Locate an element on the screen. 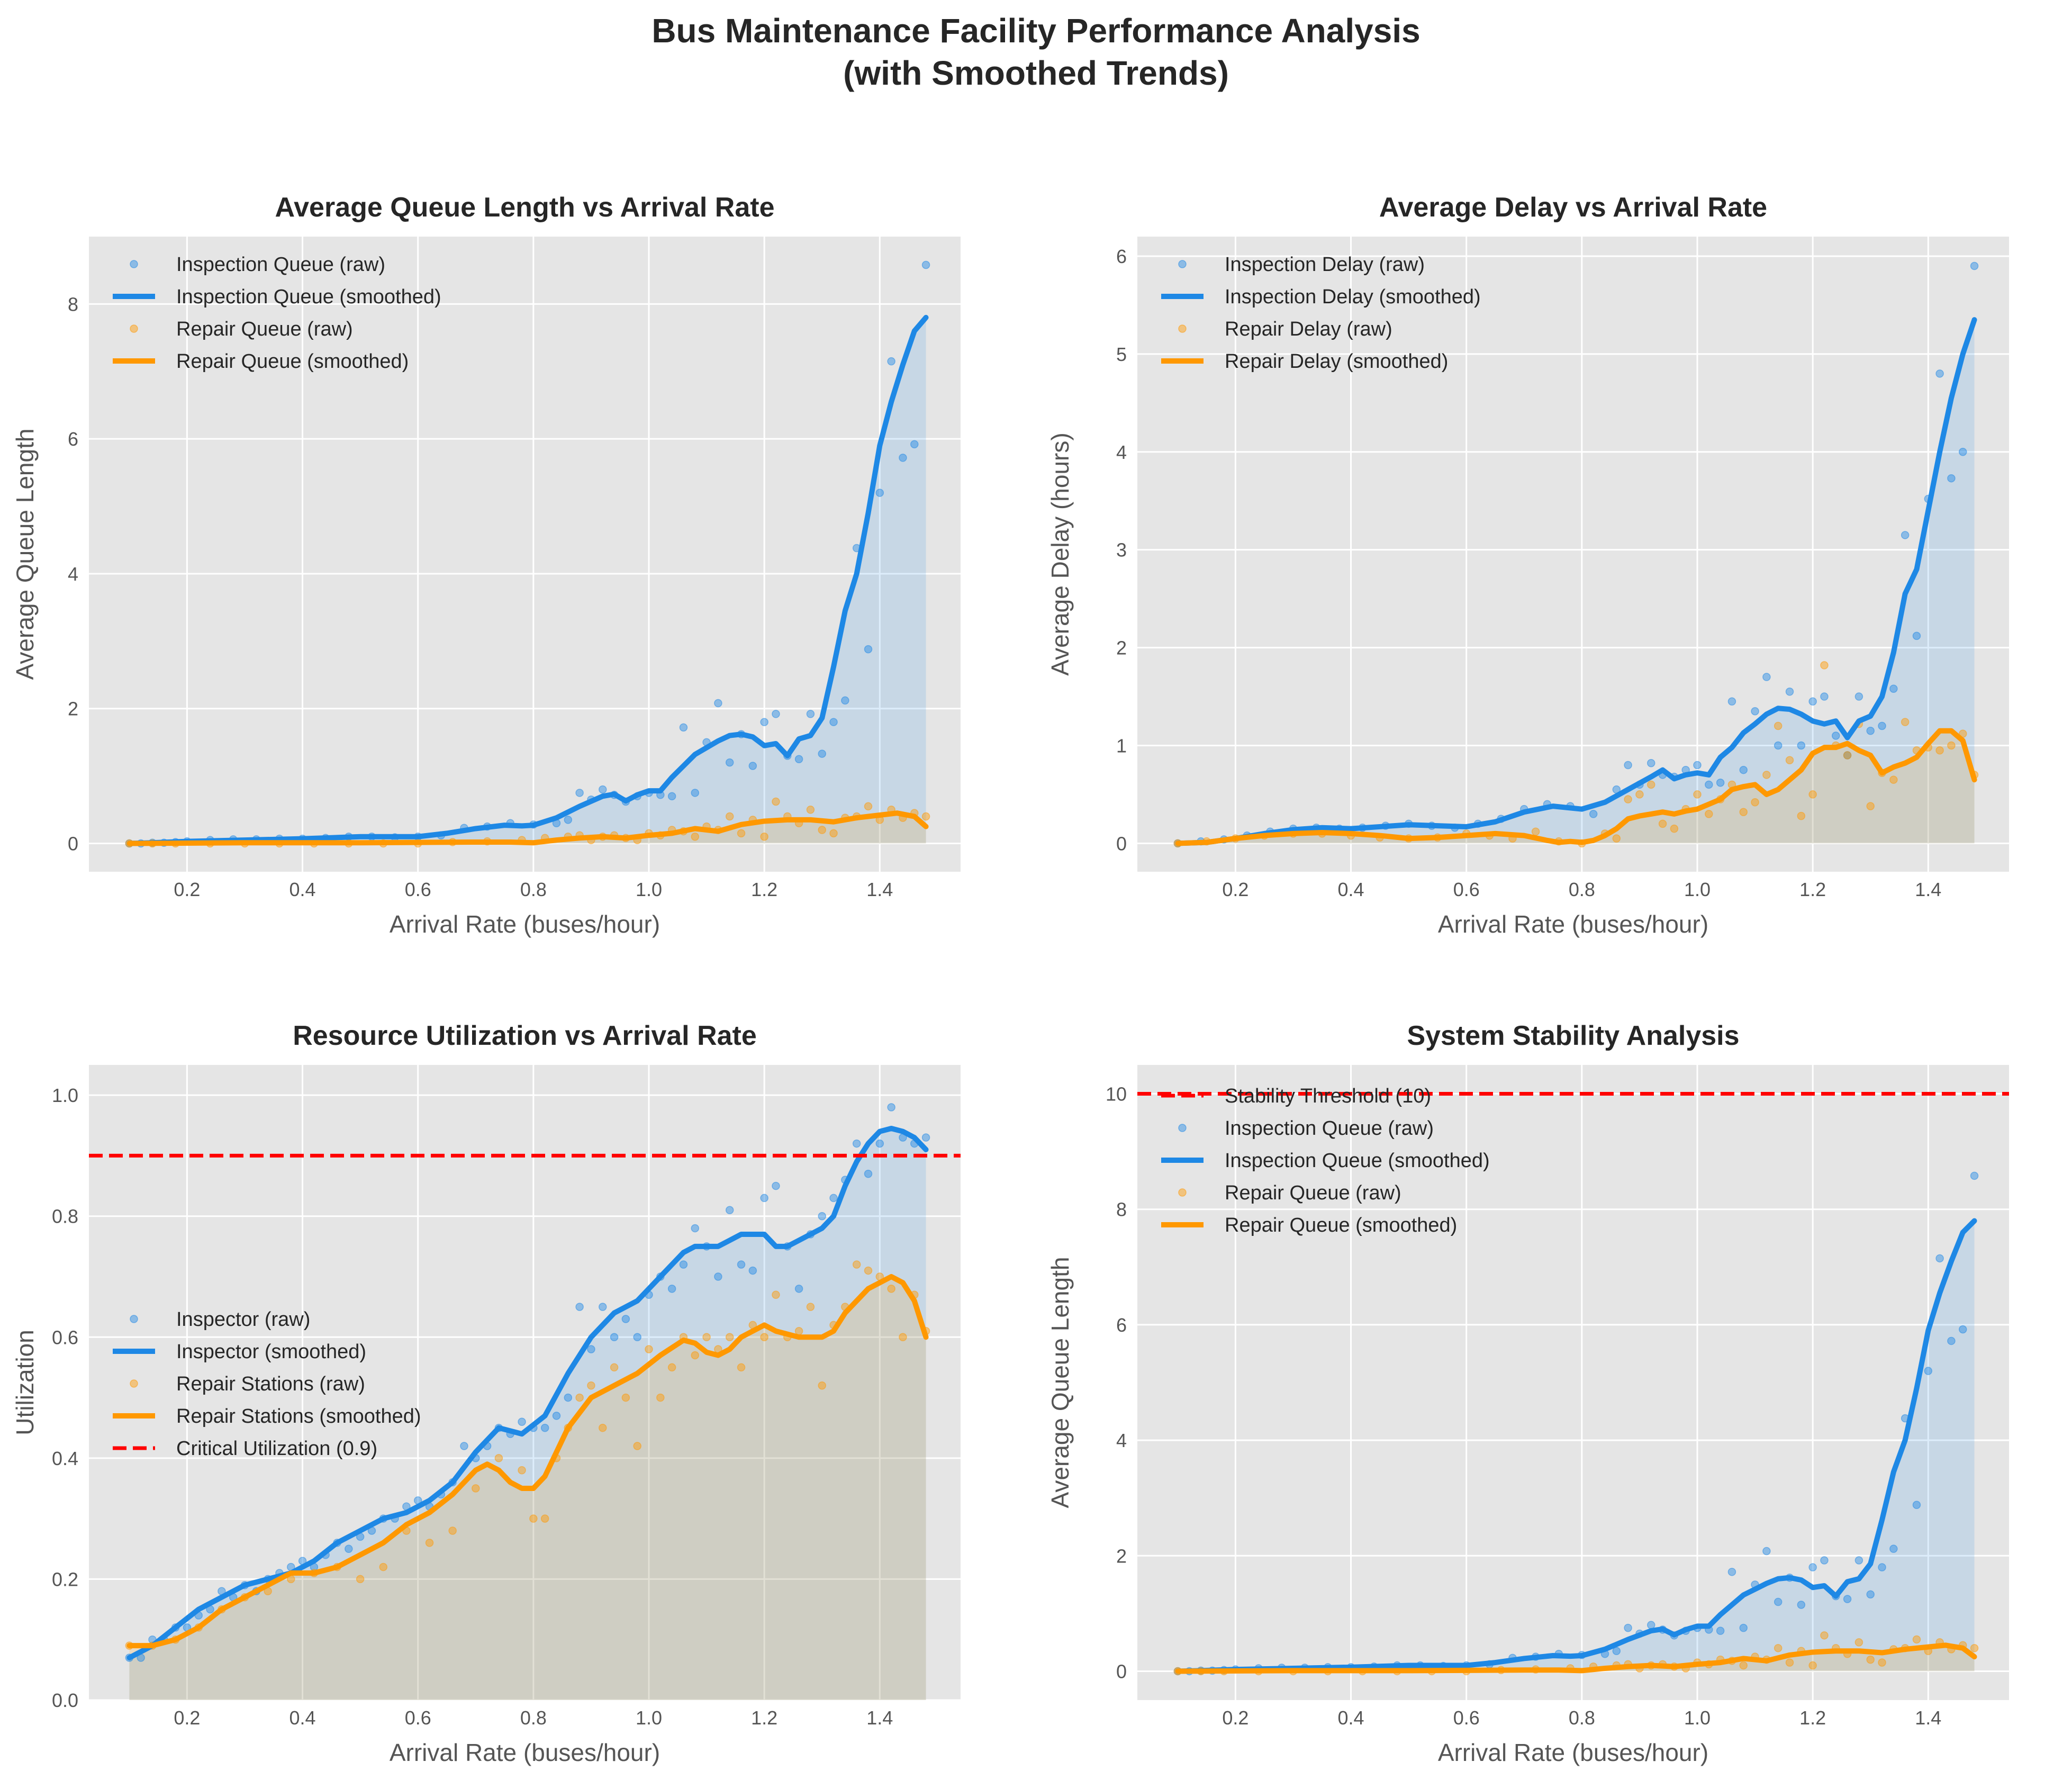  series-fill is located at coordinates (1577, 1446).